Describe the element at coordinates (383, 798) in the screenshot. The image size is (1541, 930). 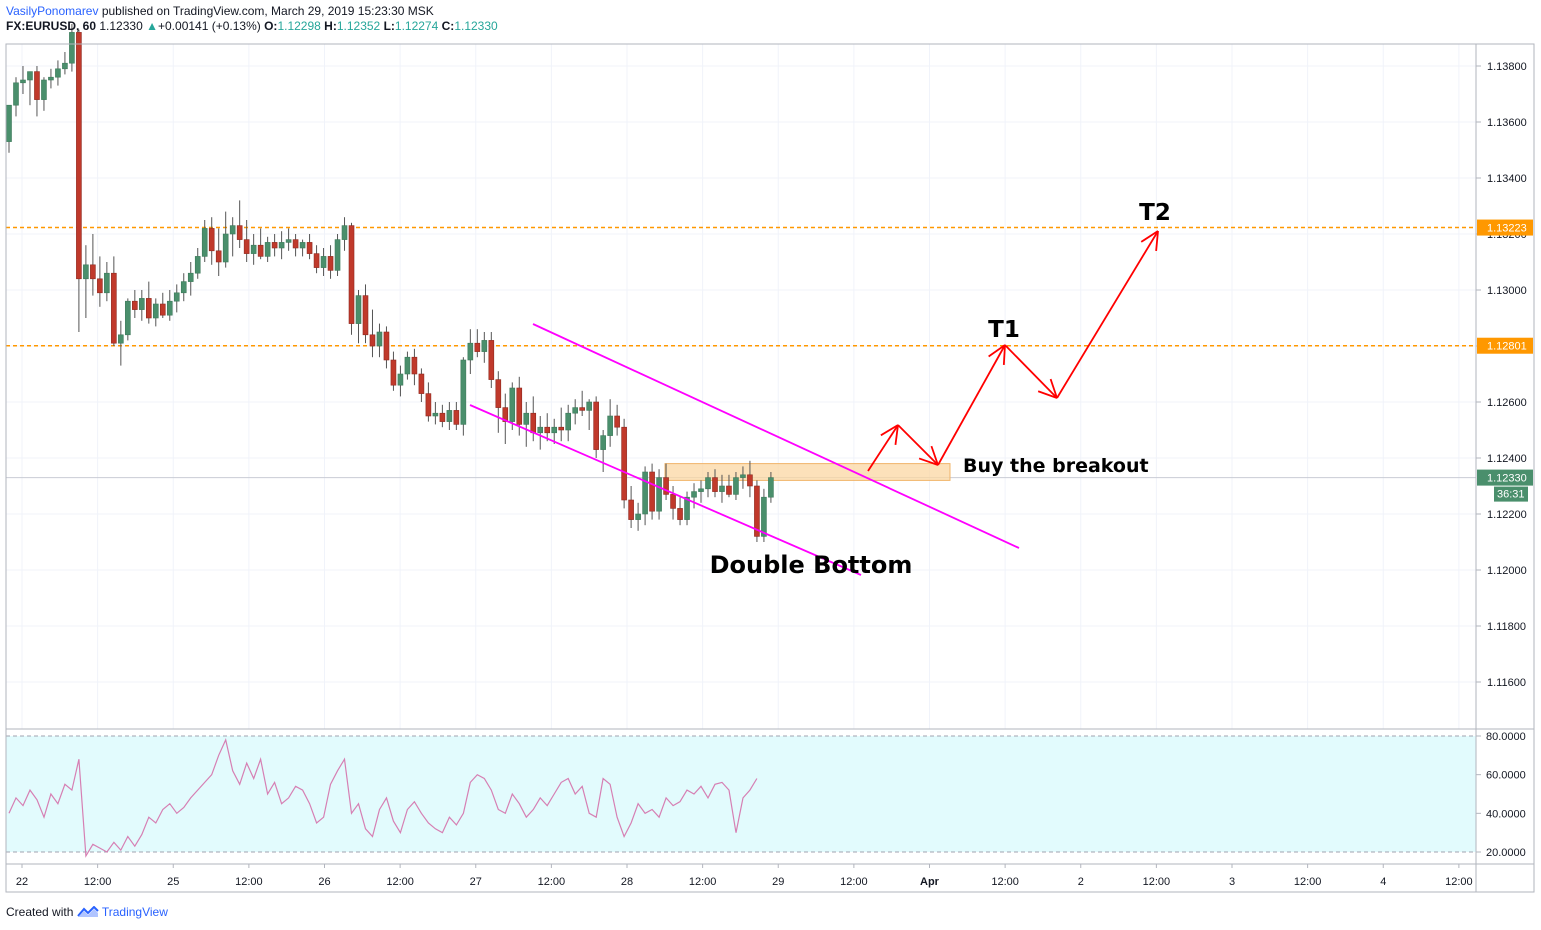
I see `rsi-line` at that location.